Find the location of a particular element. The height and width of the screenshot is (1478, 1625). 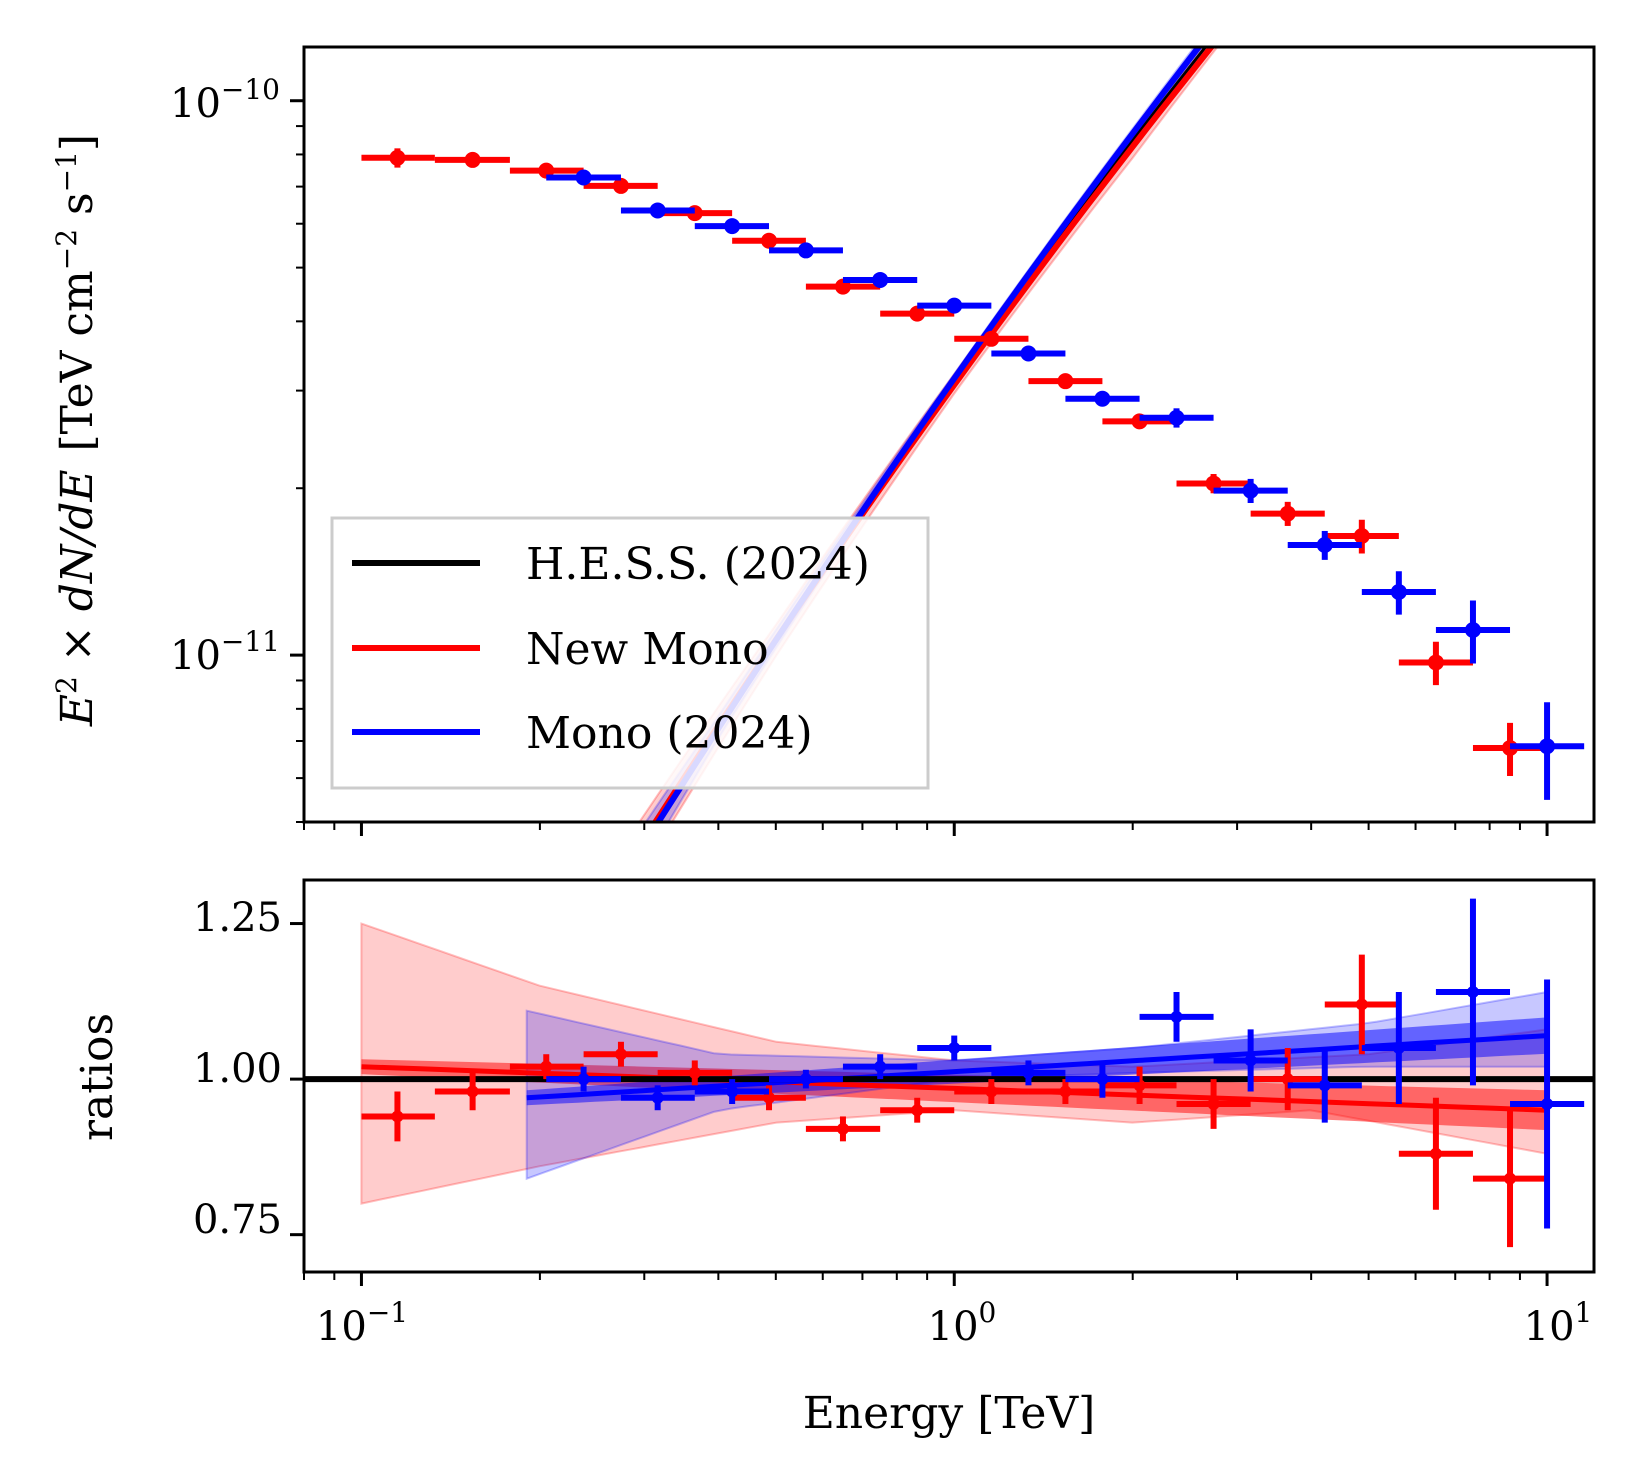

y-tick-label-1e-11: 10−11 is located at coordinates (225, 652).